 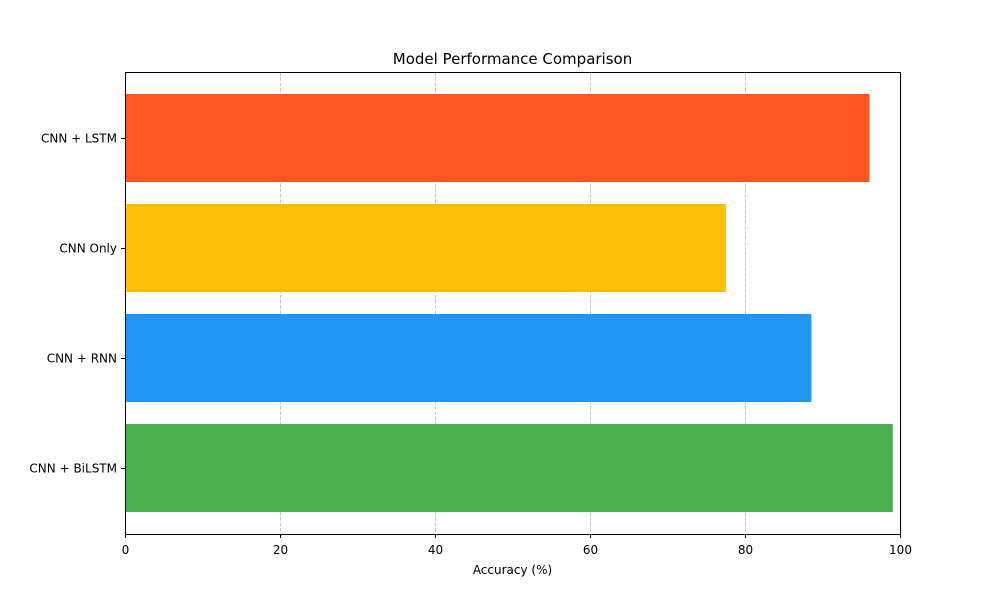 I want to click on x-axis-label: Accuracy (%), so click(x=512, y=570).